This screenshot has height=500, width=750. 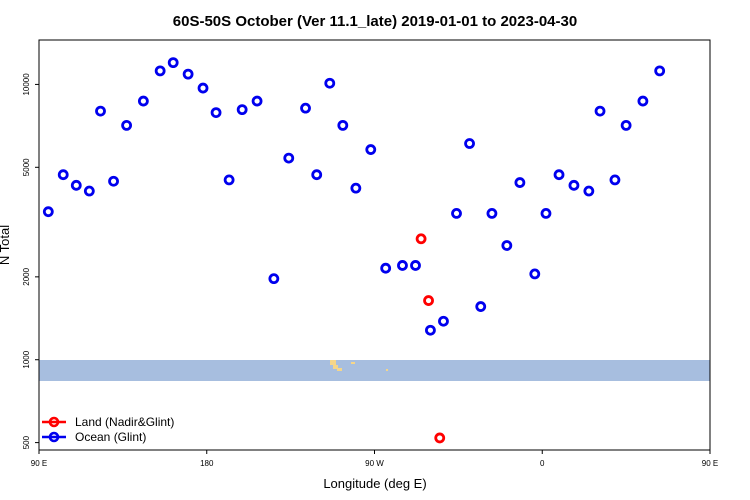 I want to click on y-axis: 500 1000 2000 5000 10000, so click(x=30, y=261).